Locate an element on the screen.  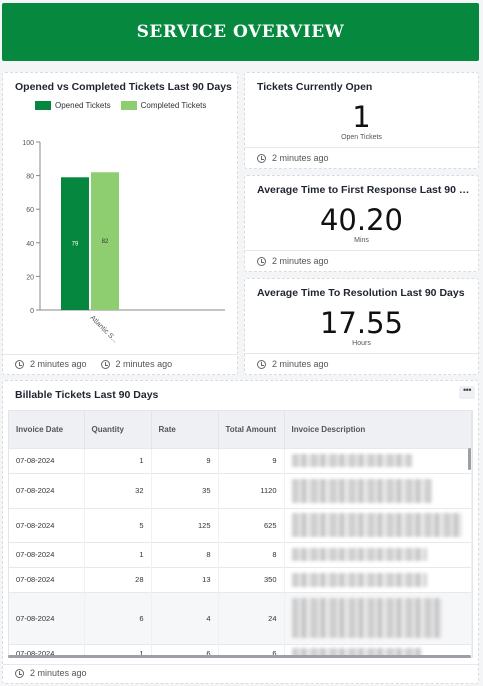
table-row: 07-08-2024 6 4 24 is located at coordinates (240, 617).